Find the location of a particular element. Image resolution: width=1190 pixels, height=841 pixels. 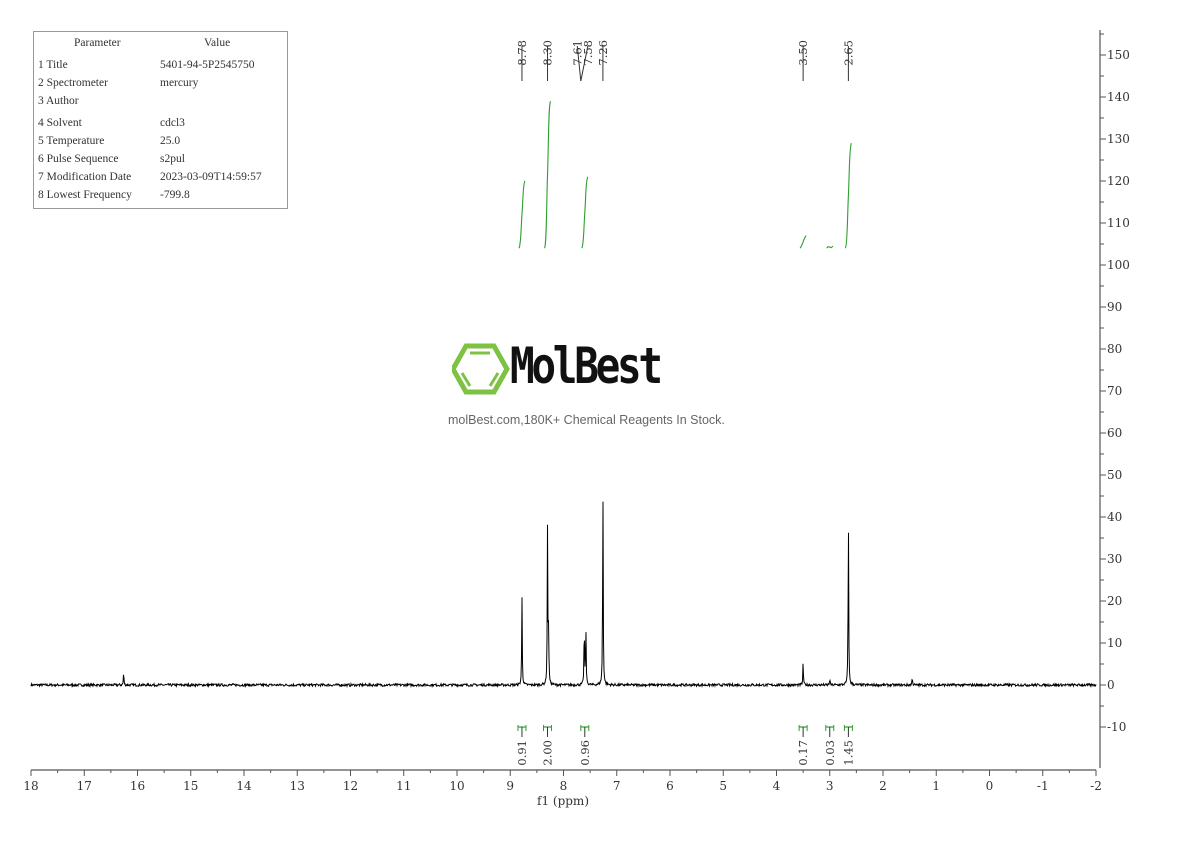

x-tick-label: 7 is located at coordinates (617, 786).